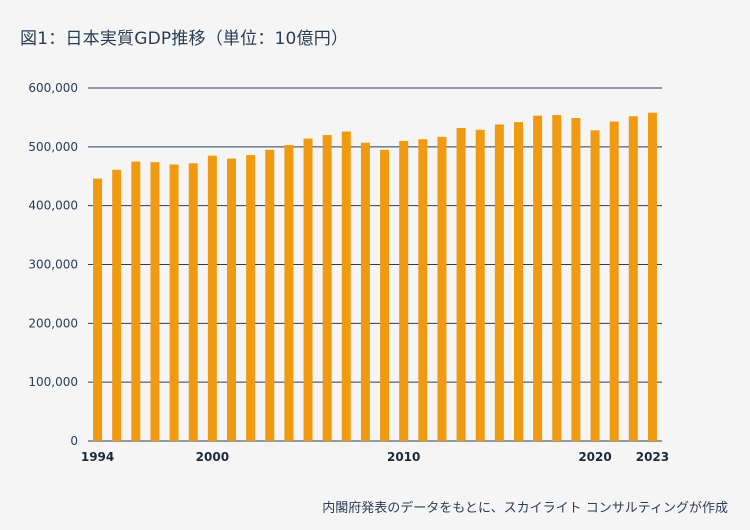  Describe the element at coordinates (53, 265) in the screenshot. I see `y-tick-label: 300,000` at that location.